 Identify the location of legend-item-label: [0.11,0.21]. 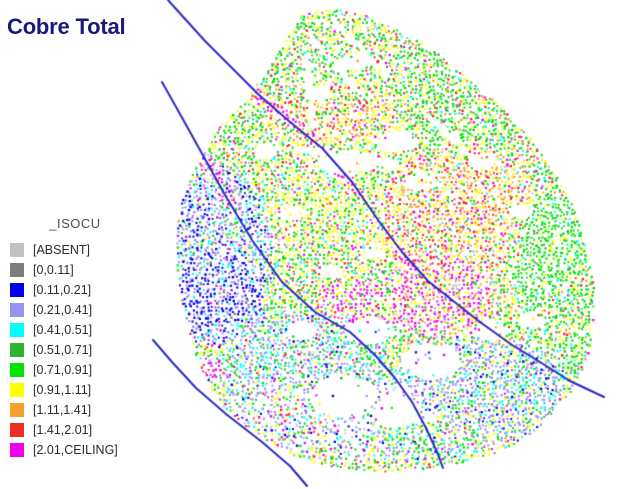
(62, 290).